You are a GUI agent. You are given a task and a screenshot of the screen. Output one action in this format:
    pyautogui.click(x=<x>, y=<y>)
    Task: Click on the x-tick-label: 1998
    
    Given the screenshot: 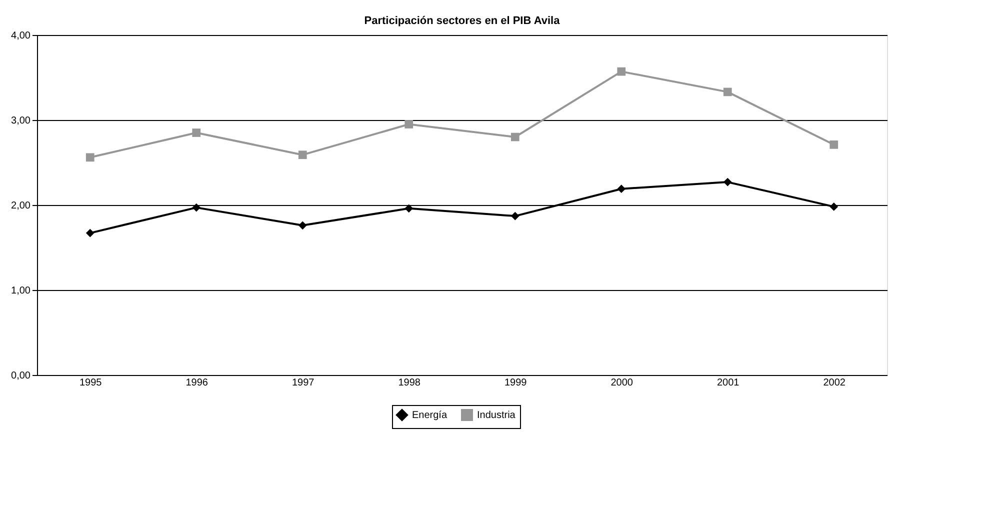 What is the action you would take?
    pyautogui.click(x=409, y=383)
    